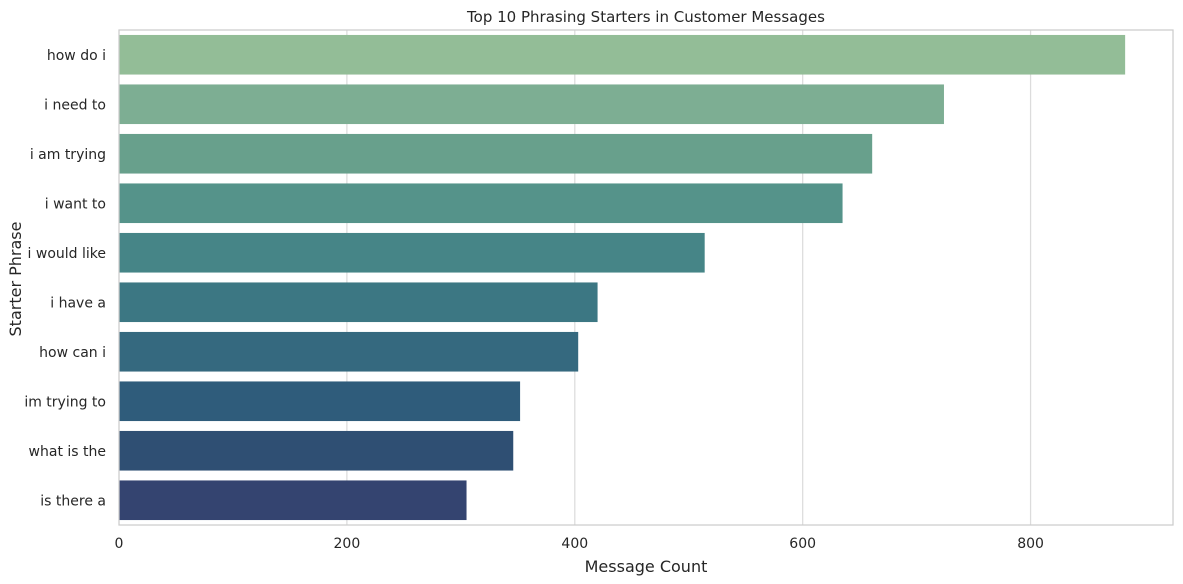 The height and width of the screenshot is (584, 1183). I want to click on x-tick-label: 600, so click(802, 544).